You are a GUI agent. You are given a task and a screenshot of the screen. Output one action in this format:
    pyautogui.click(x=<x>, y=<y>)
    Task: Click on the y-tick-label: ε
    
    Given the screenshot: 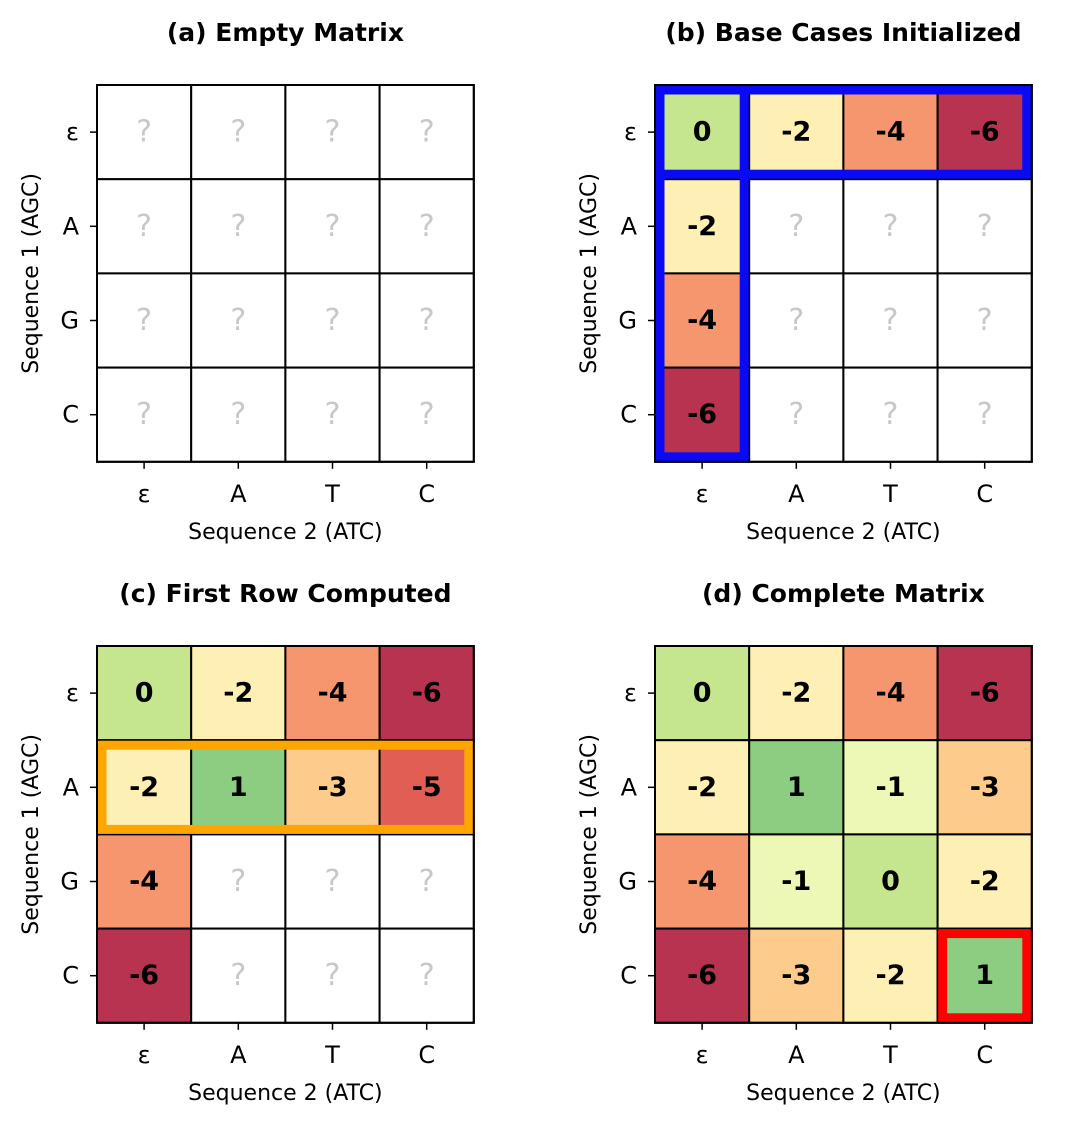 What is the action you would take?
    pyautogui.click(x=72, y=693)
    